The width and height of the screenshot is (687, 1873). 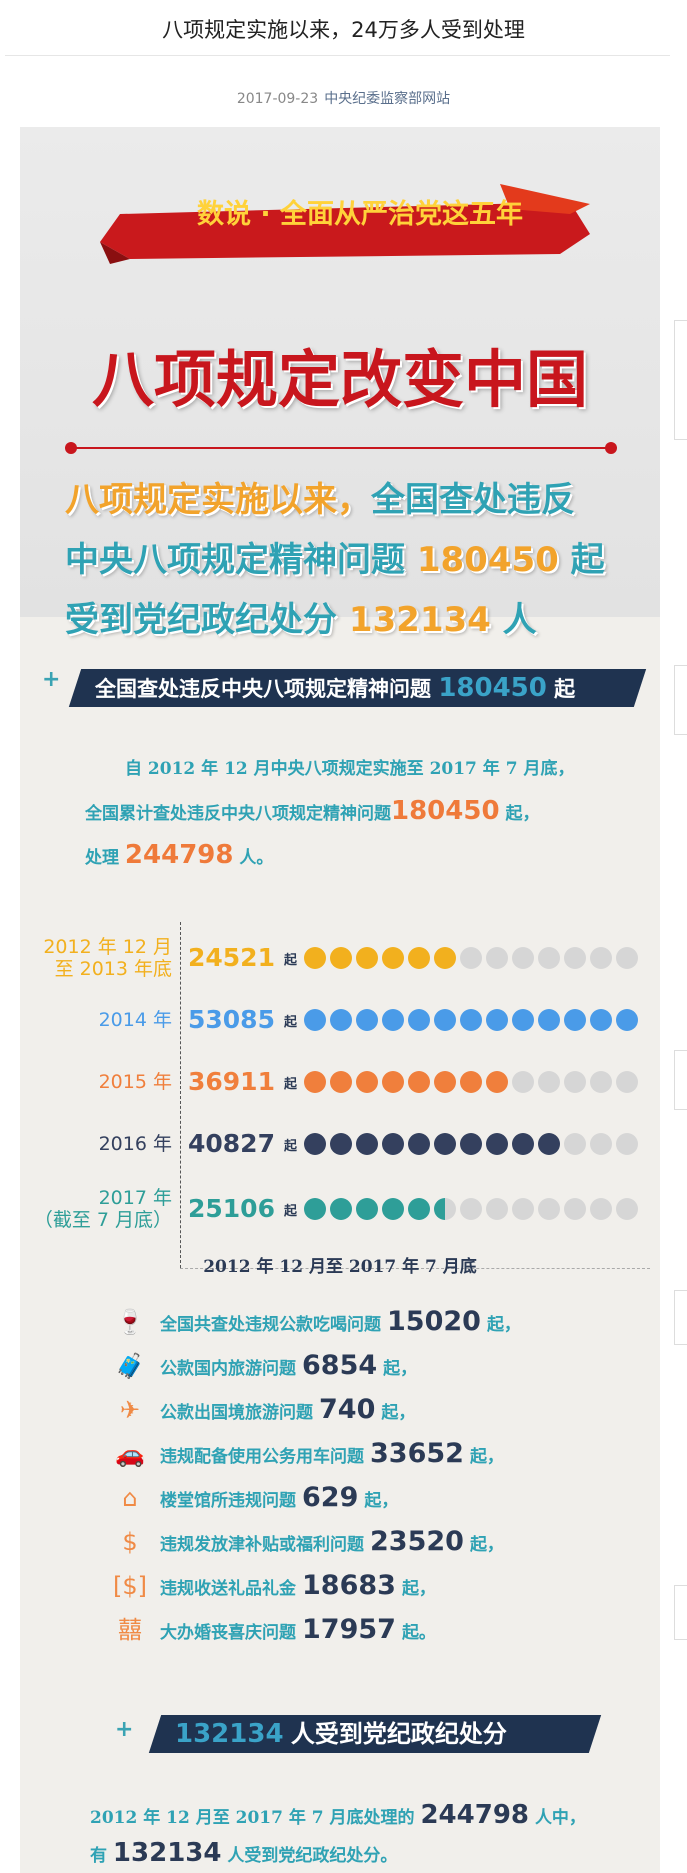 What do you see at coordinates (332, 1453) in the screenshot?
I see `violation-item: 违规配备使用公务用车问题 33652 起，` at bounding box center [332, 1453].